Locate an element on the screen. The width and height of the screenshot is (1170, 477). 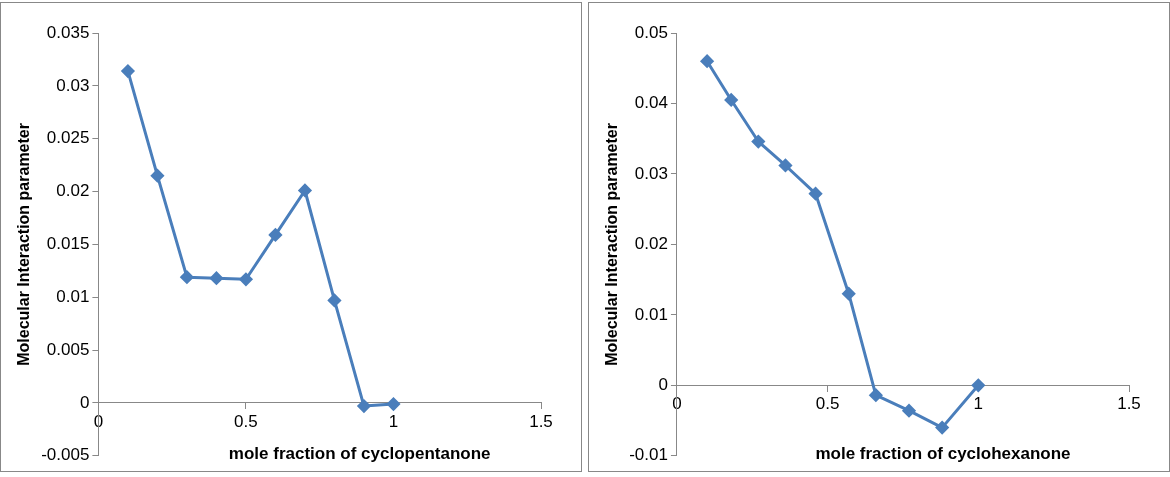
y-tick-label: 0 is located at coordinates (663, 385).